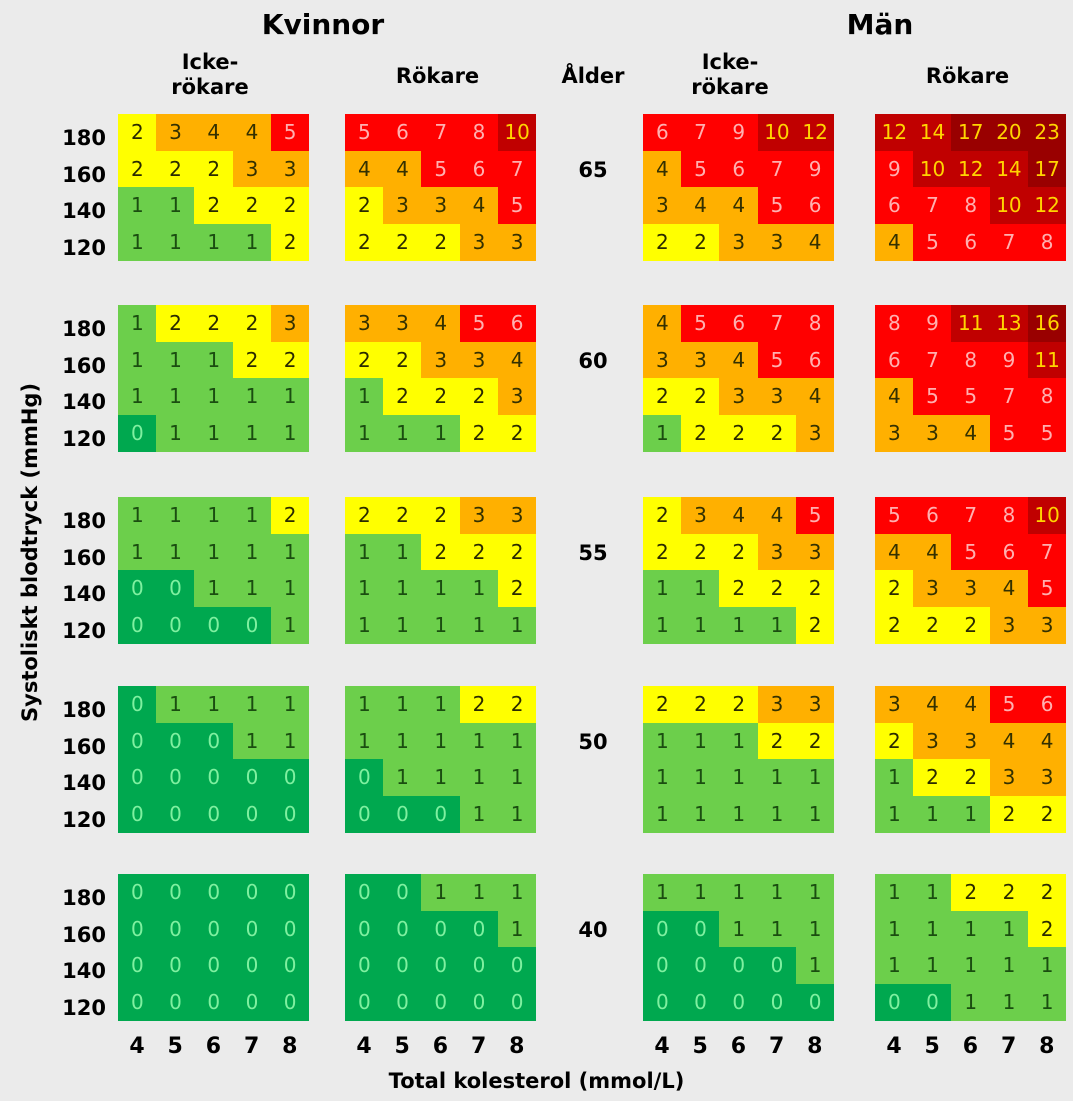  I want to click on age-label: 55, so click(593, 553).